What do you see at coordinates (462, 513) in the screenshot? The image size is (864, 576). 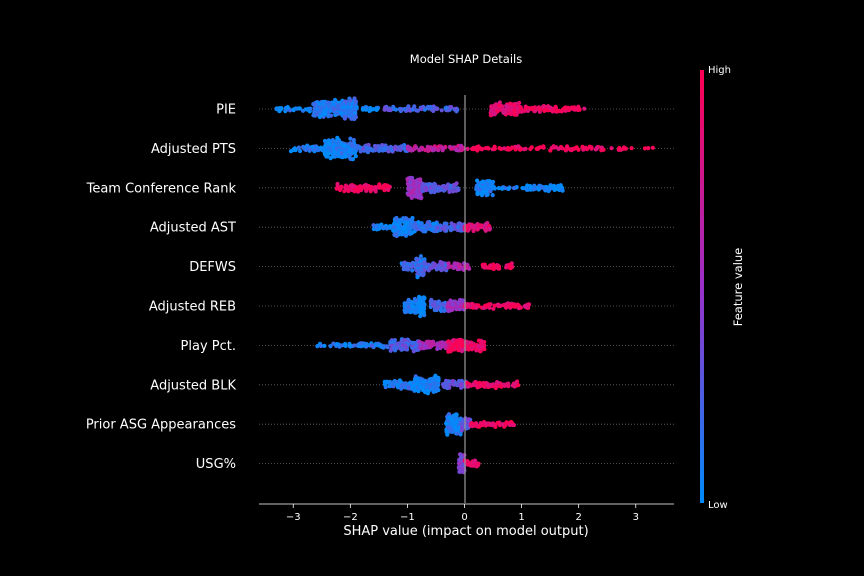 I see `x-ticks: −3 −2 −1 0 1 2 3` at bounding box center [462, 513].